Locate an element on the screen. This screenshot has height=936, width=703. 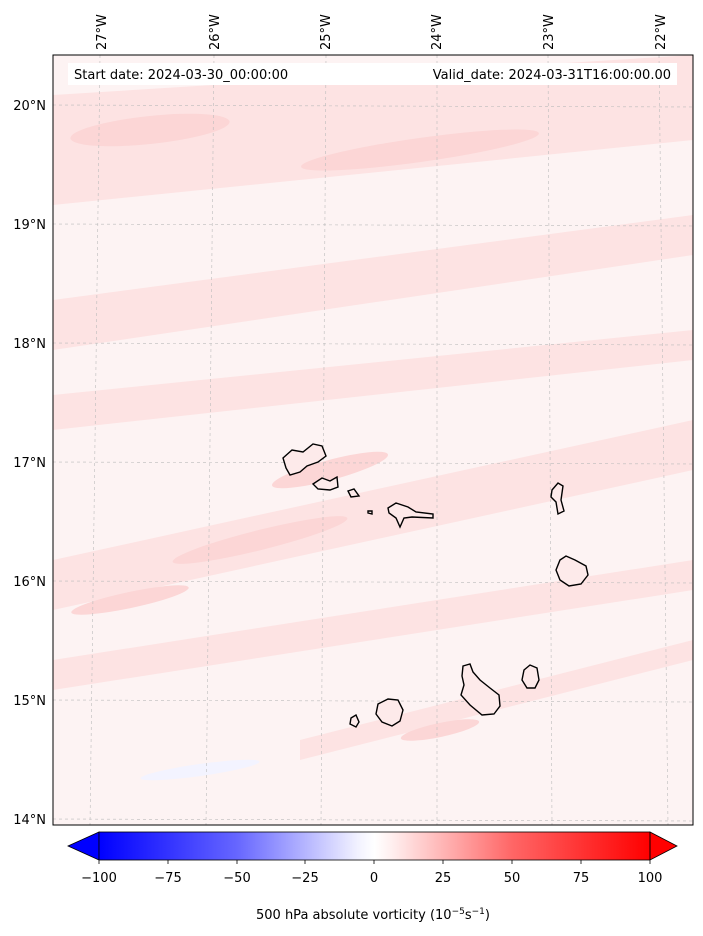
coastlines is located at coordinates (435, 585).